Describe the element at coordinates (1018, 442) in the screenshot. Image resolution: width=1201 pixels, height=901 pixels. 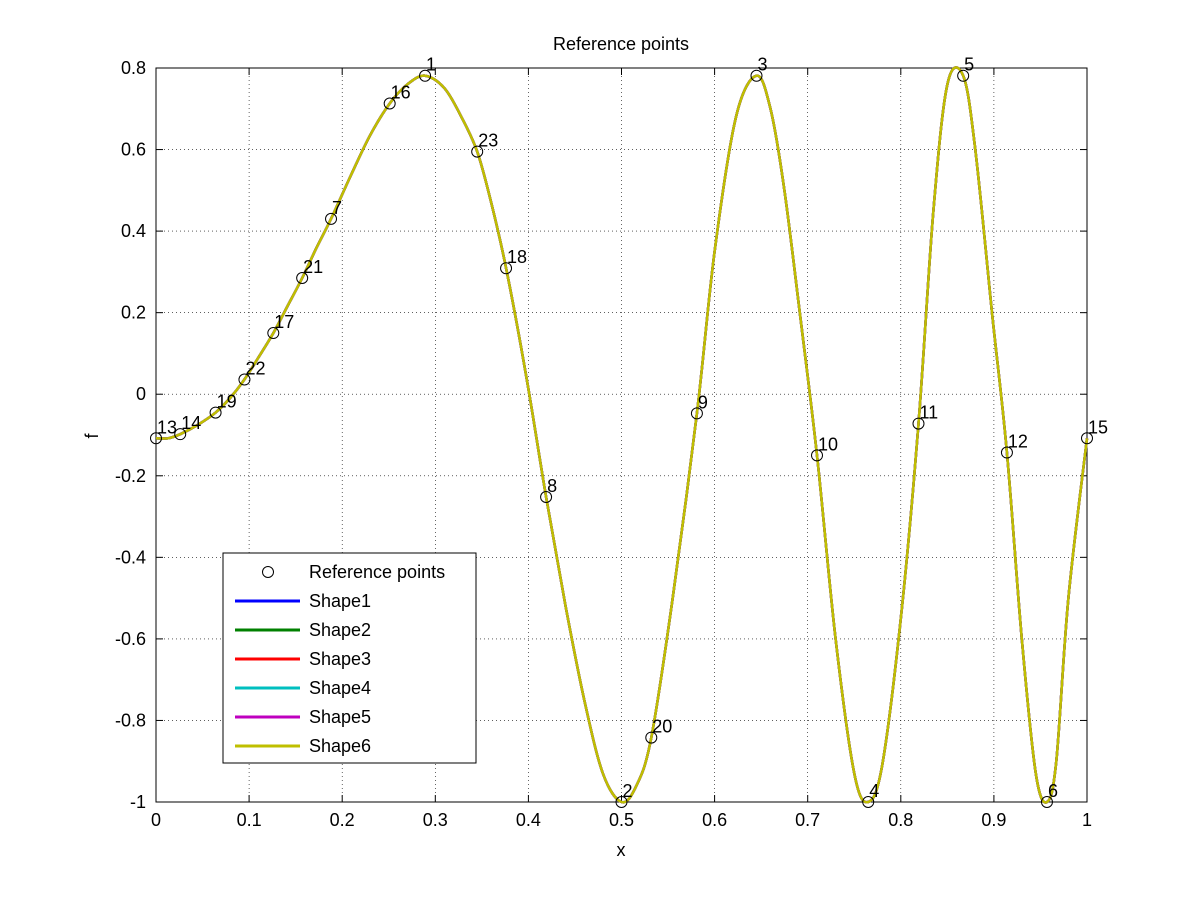
I see `reference-point-label: 12` at that location.